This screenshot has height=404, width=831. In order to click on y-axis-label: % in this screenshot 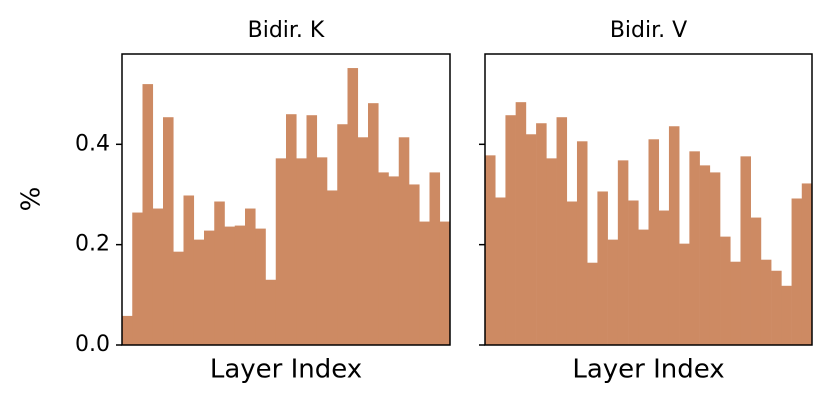, I will do `click(32, 199)`.